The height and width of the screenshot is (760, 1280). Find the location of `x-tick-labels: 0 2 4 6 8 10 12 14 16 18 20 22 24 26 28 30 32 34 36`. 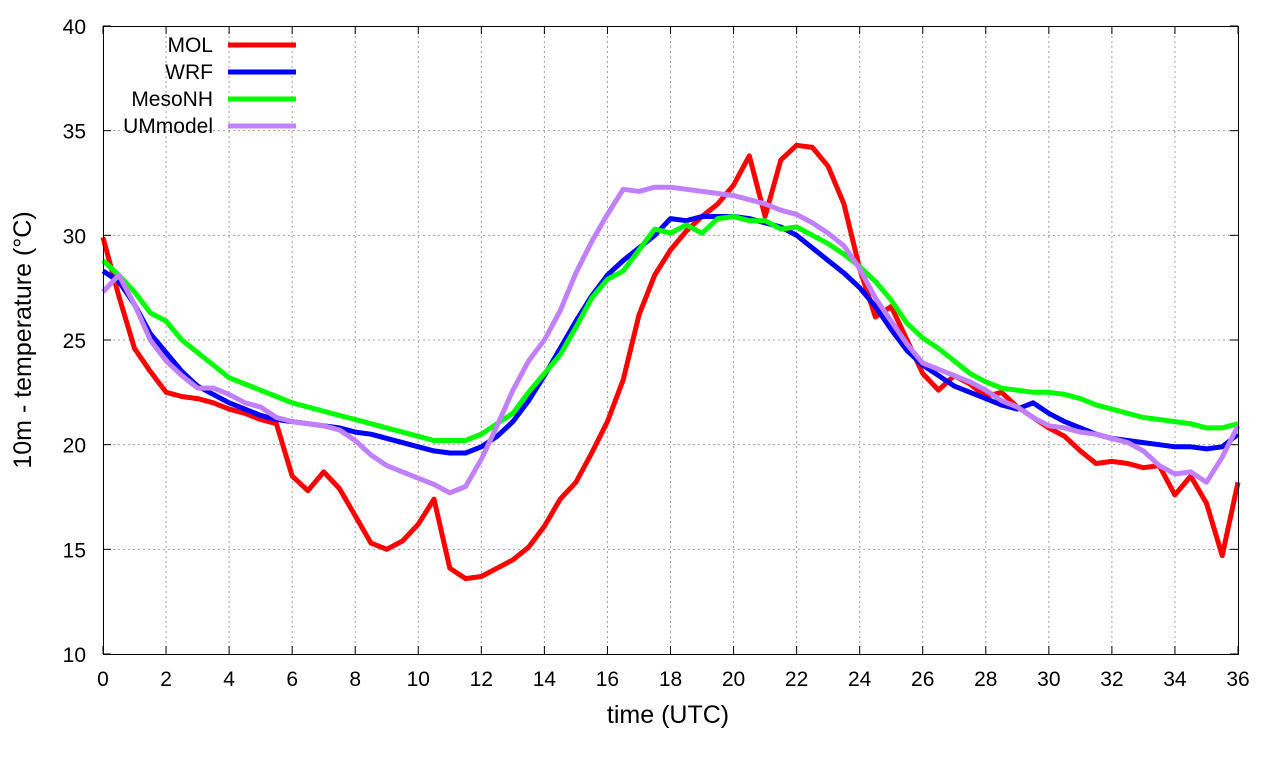

x-tick-labels: 0 2 4 6 8 10 12 14 16 18 20 22 24 26 28 30 32 34 36 is located at coordinates (673, 679).